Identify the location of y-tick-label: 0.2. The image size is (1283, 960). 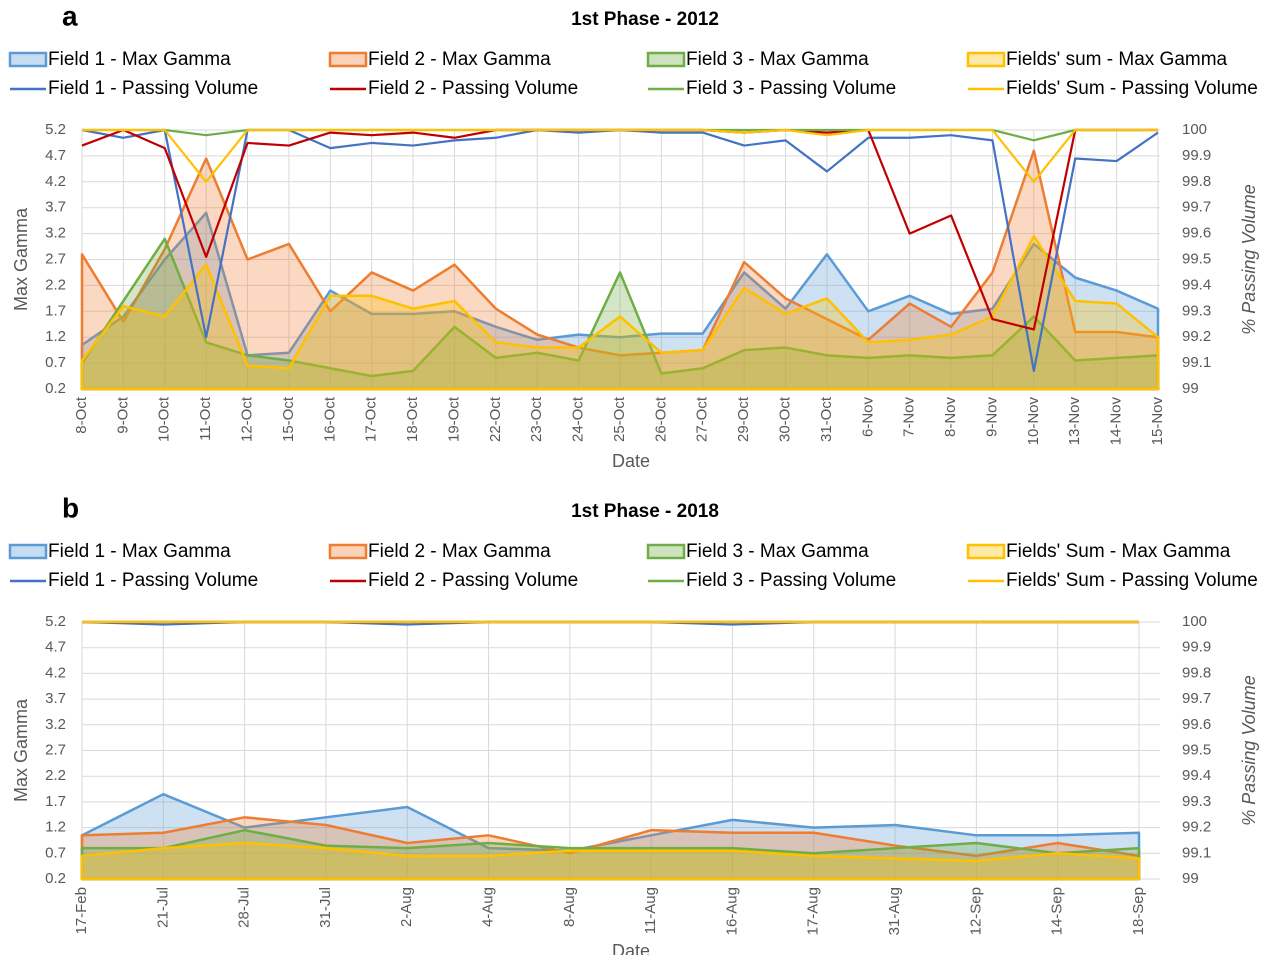
(55, 388).